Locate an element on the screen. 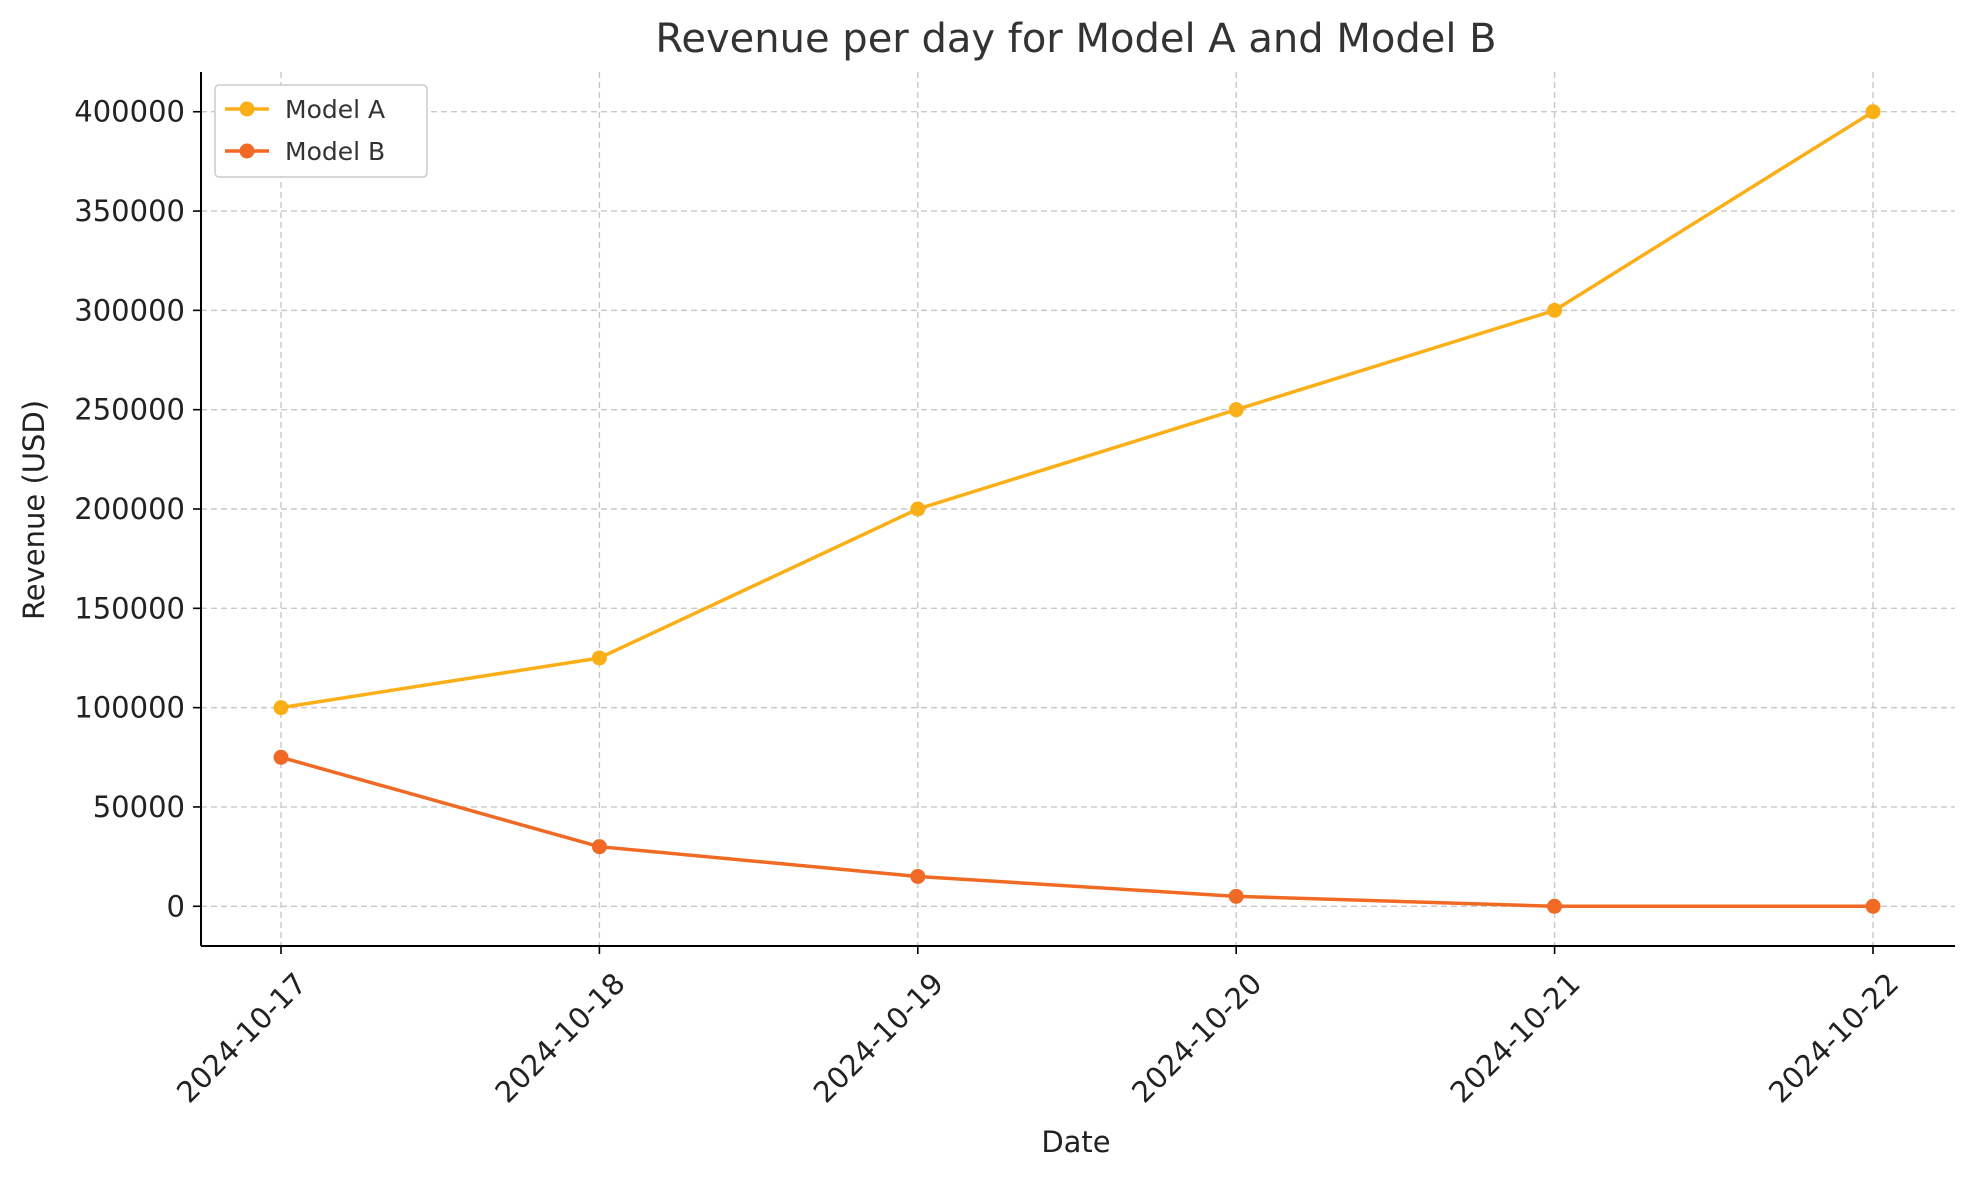 This screenshot has width=1970, height=1184. legend-label: Model B is located at coordinates (335, 151).